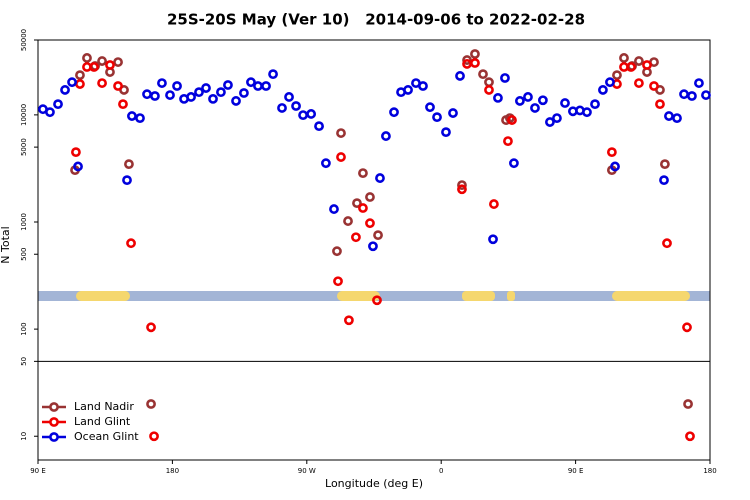 The image size is (750, 500). Describe the element at coordinates (24, 40) in the screenshot. I see `y-tick-label: 50000` at that location.